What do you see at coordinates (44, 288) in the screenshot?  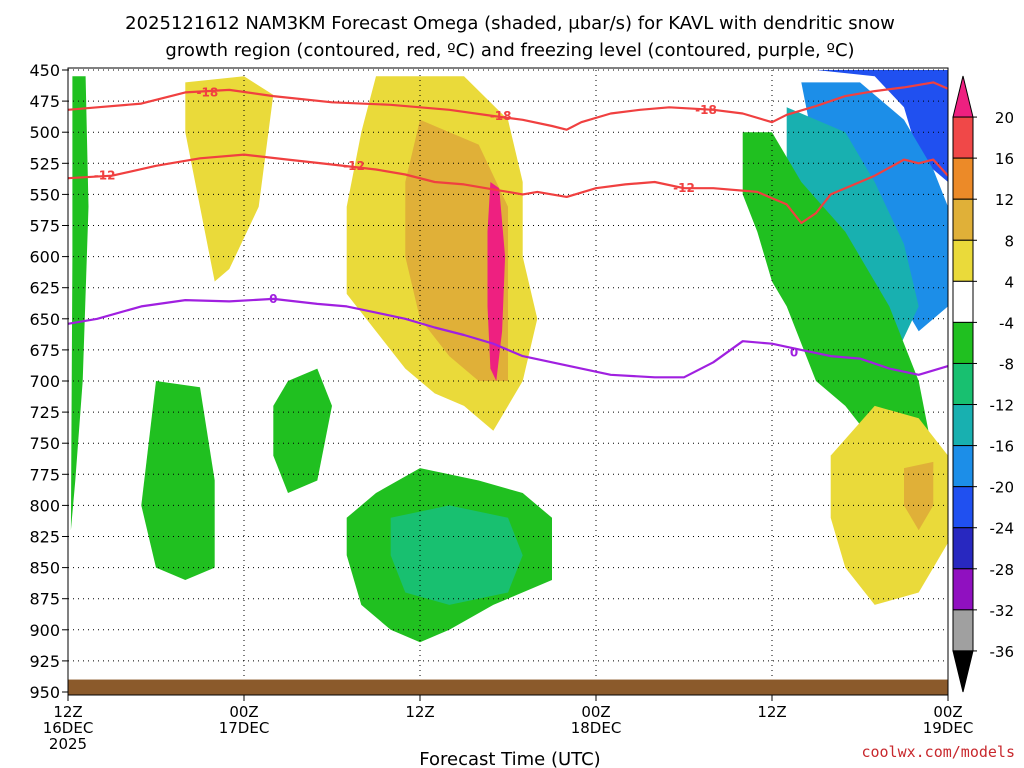 I see `y-tick-label: 625` at bounding box center [44, 288].